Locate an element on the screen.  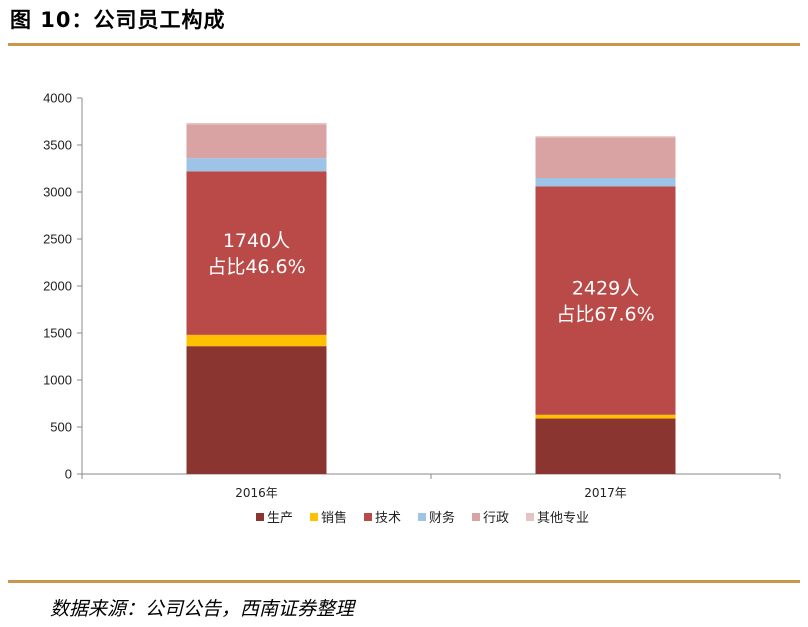
x-tick-label: 2017年 is located at coordinates (605, 493).